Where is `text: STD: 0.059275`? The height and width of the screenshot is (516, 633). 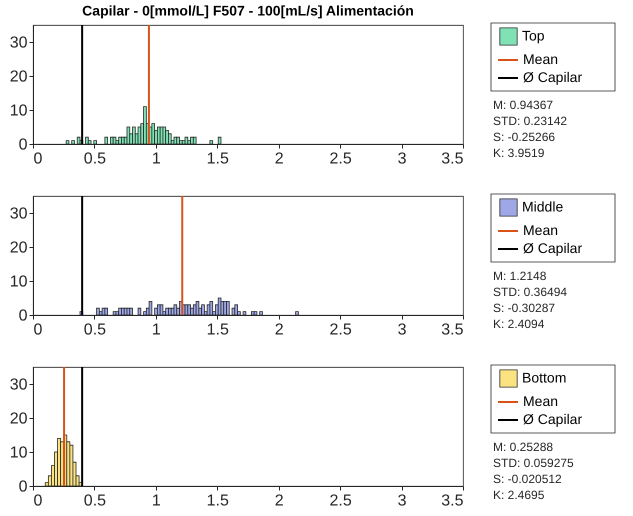
text: STD: 0.059275 is located at coordinates (533, 463).